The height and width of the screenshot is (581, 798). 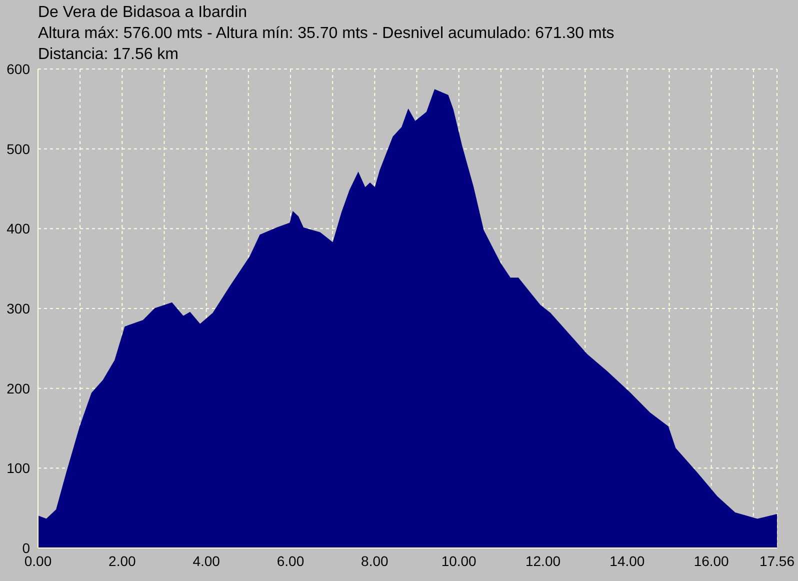 I want to click on x-tick-label: 10.00, so click(x=459, y=560).